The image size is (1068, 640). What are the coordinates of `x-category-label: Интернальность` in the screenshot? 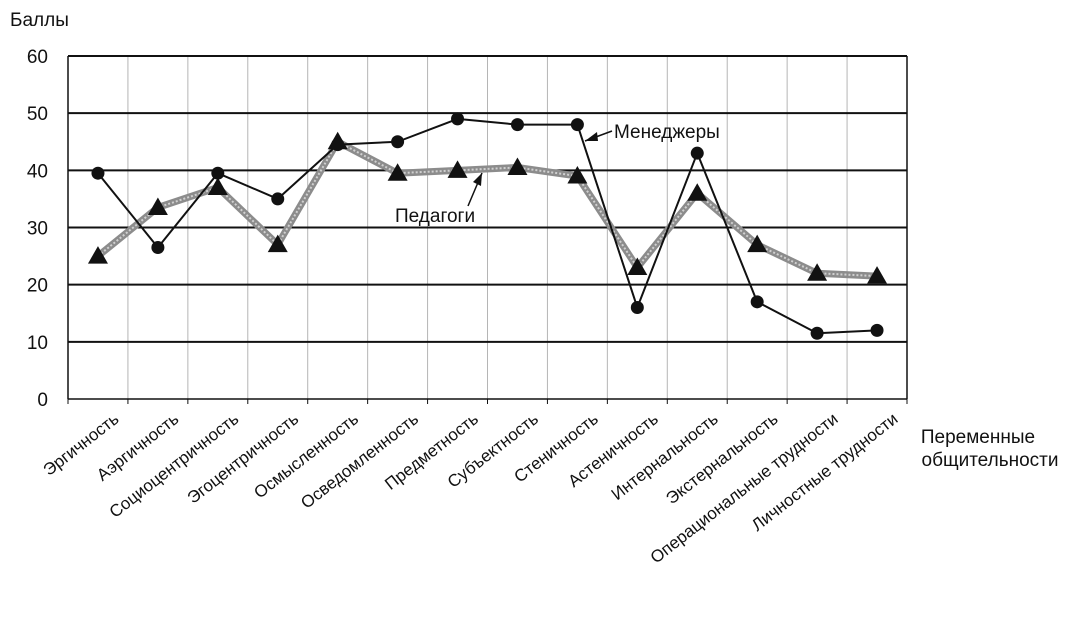 It's located at (665, 456).